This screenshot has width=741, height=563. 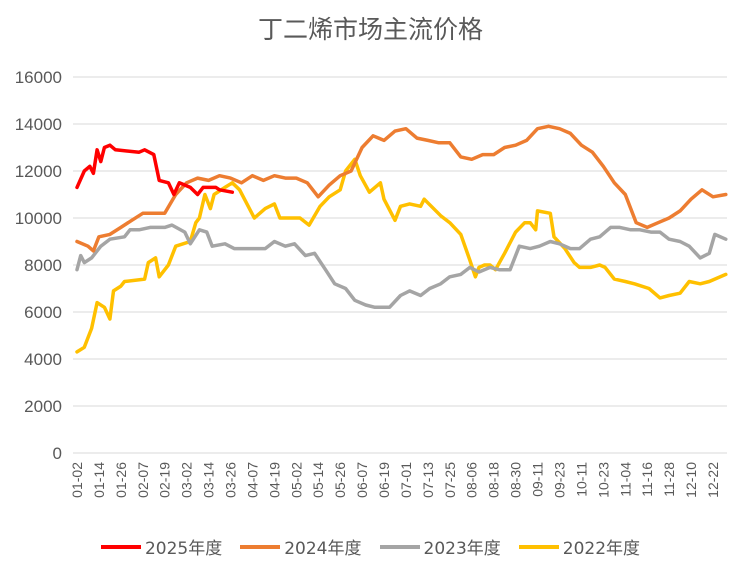 I want to click on x-tick-label: 12-10, so click(x=691, y=480).